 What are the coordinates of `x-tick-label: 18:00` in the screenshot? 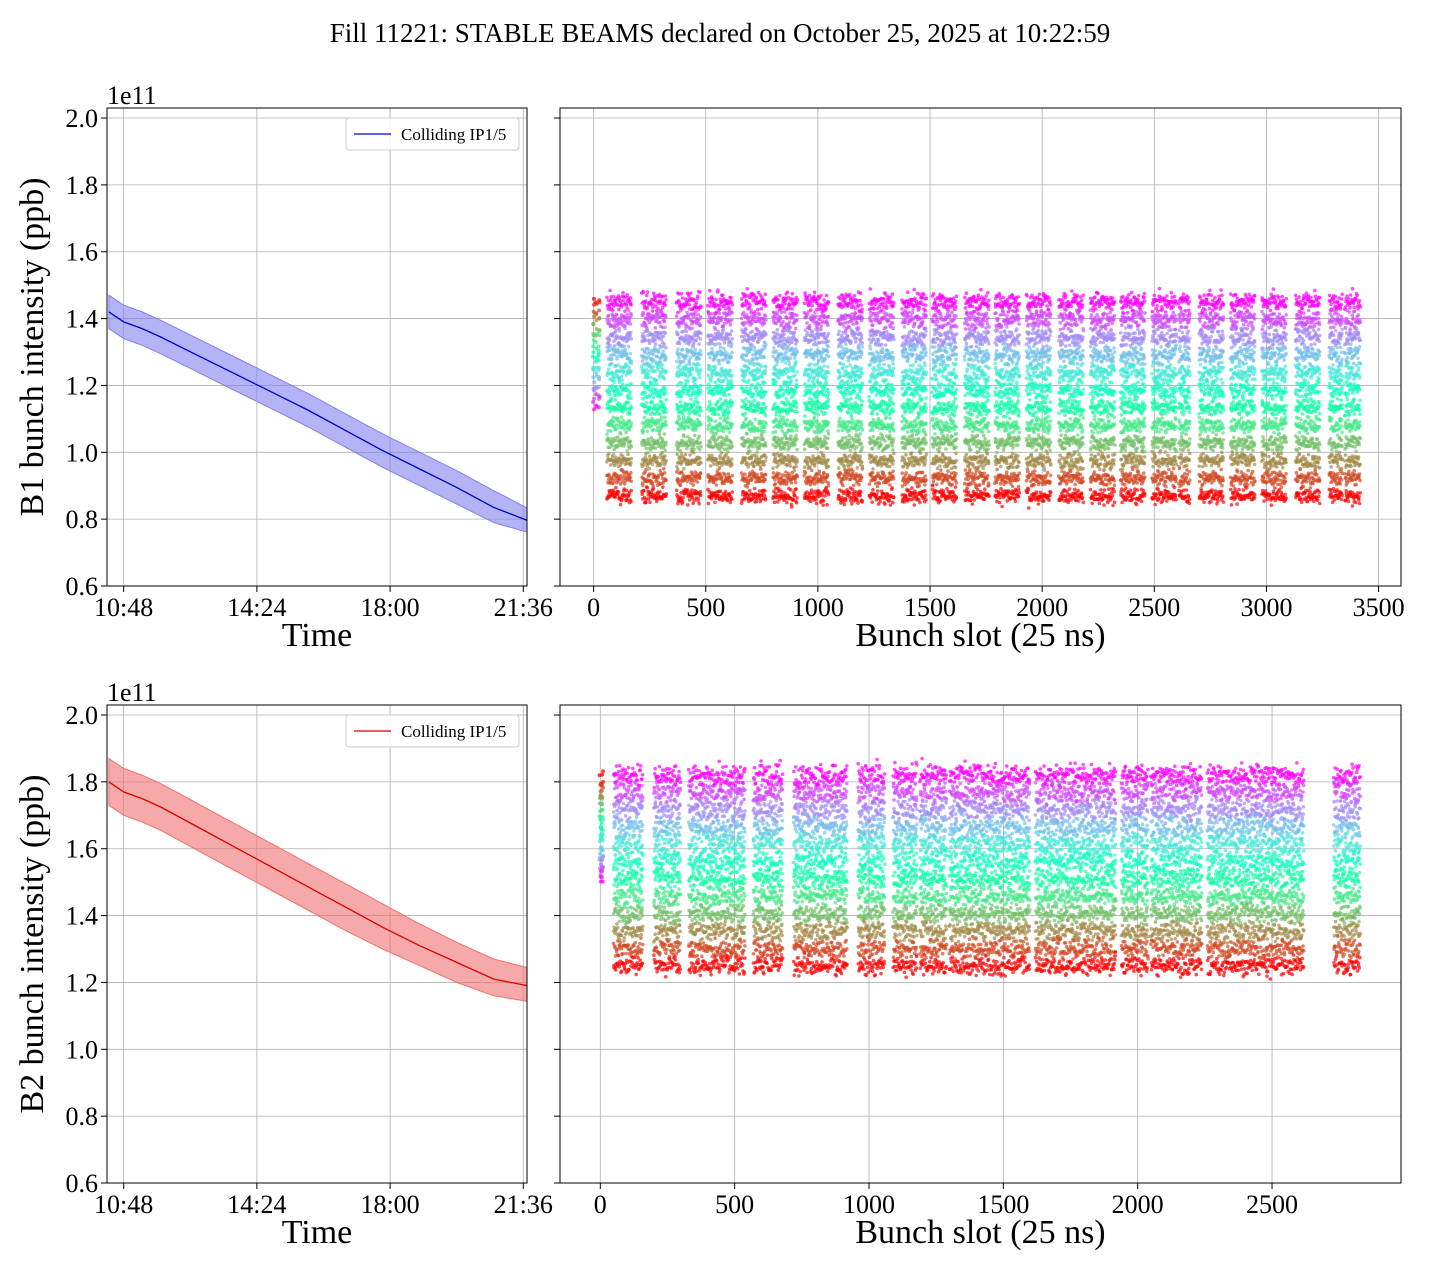 It's located at (389, 607).